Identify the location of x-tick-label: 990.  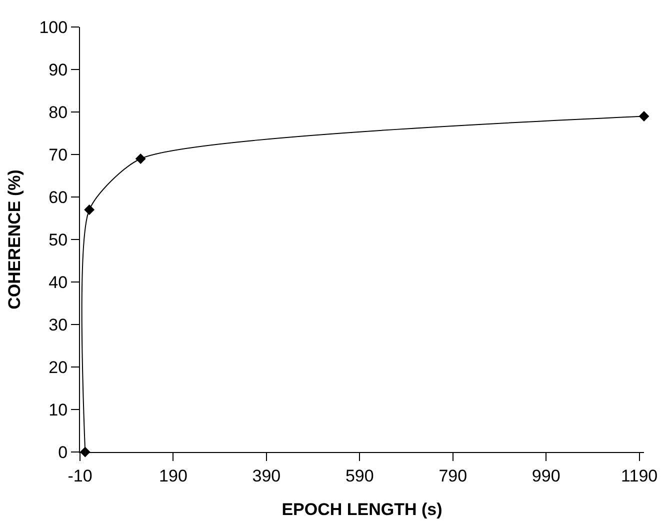
(546, 476).